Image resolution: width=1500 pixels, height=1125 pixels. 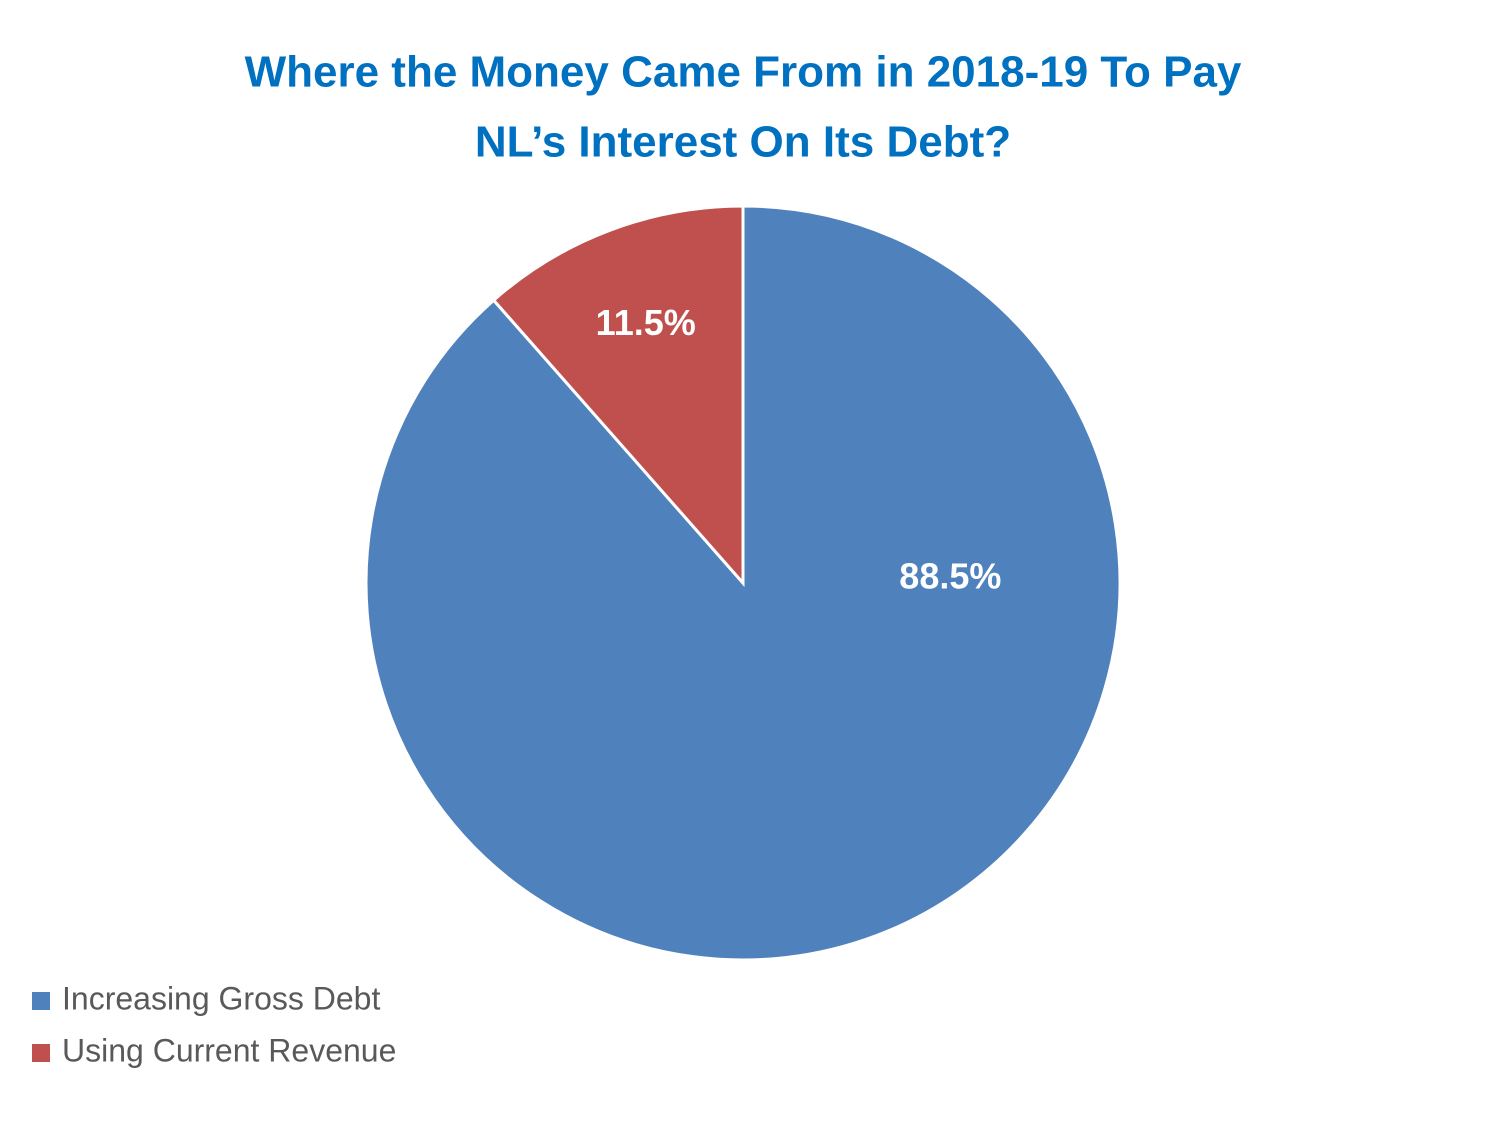 I want to click on data-label: 88.5%, so click(x=950, y=576).